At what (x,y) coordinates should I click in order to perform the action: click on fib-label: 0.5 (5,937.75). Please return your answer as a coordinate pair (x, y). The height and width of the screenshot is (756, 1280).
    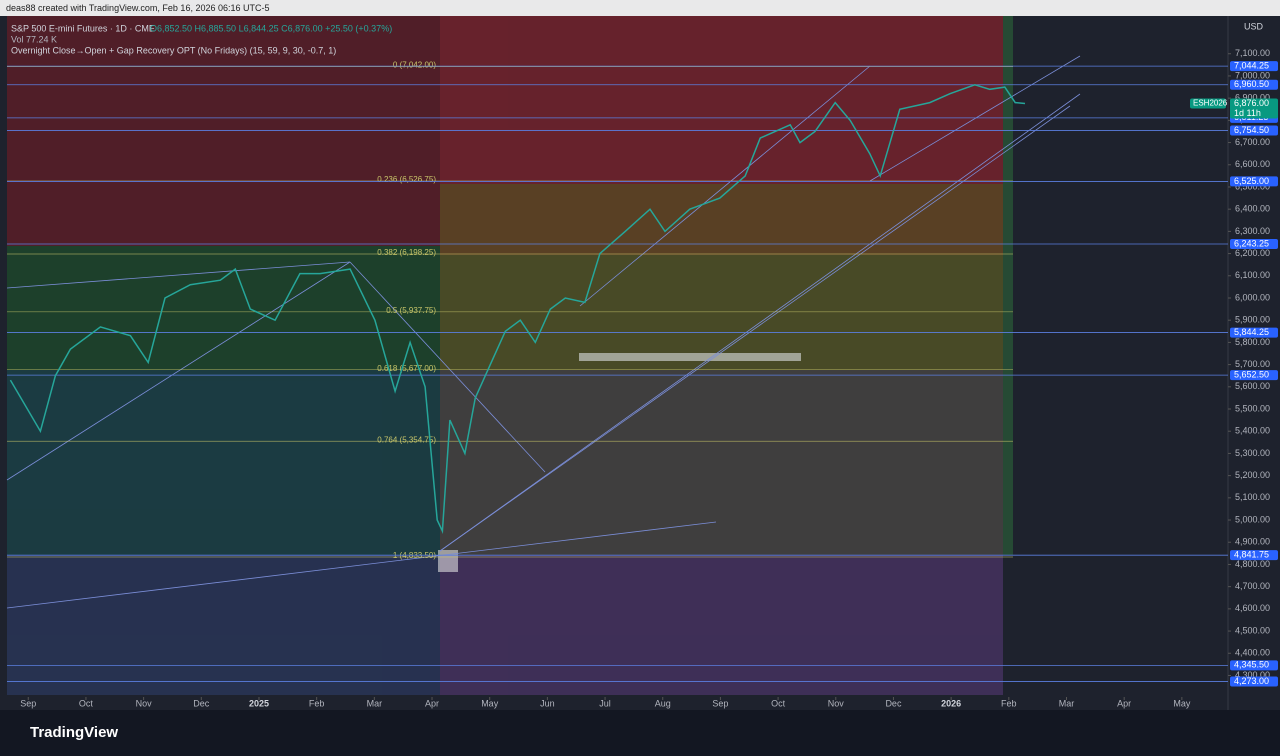
    Looking at the image, I should click on (411, 310).